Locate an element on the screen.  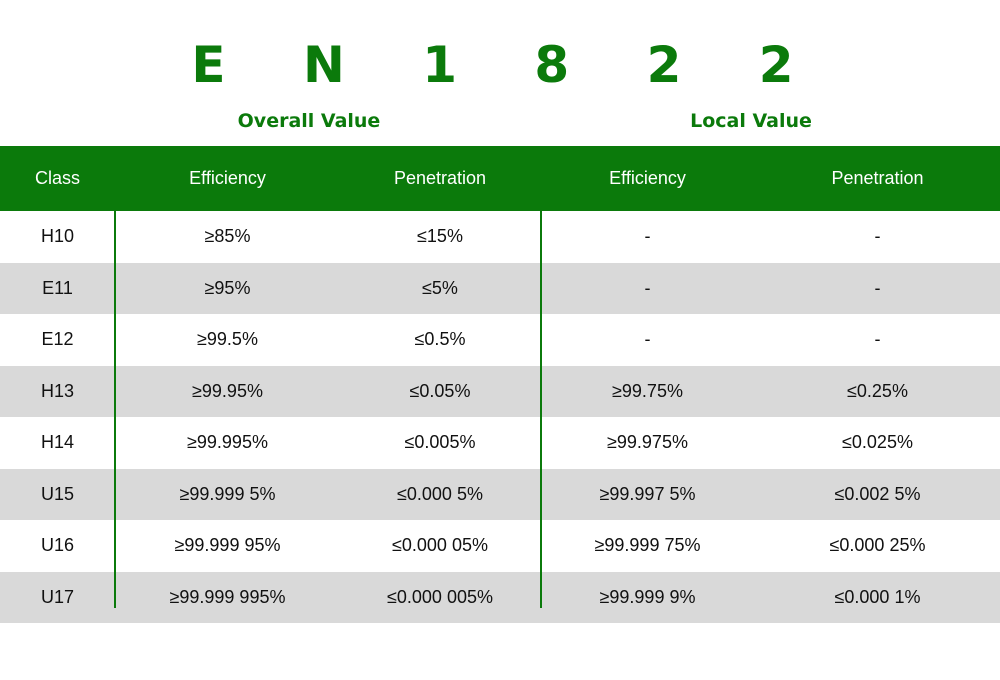
overall-value-label: Overall Value is located at coordinates (309, 121).